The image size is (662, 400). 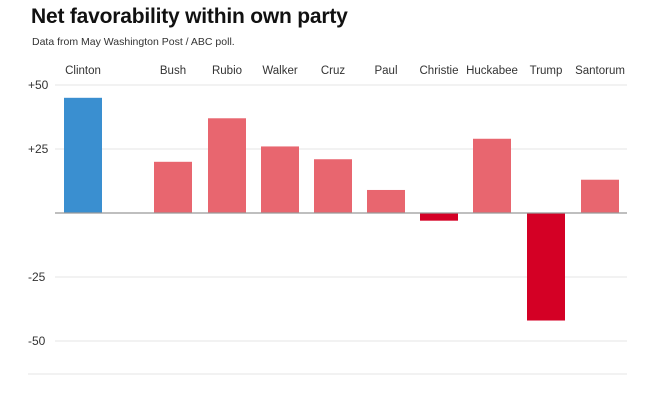 I want to click on bar-cruz, so click(x=333, y=186).